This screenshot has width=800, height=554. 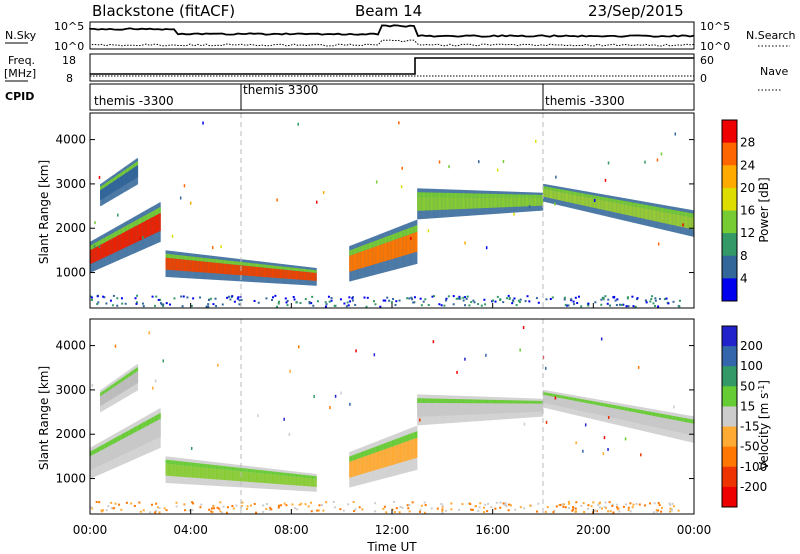 What do you see at coordinates (703, 78) in the screenshot?
I see `nave-tick-bottom: 0` at bounding box center [703, 78].